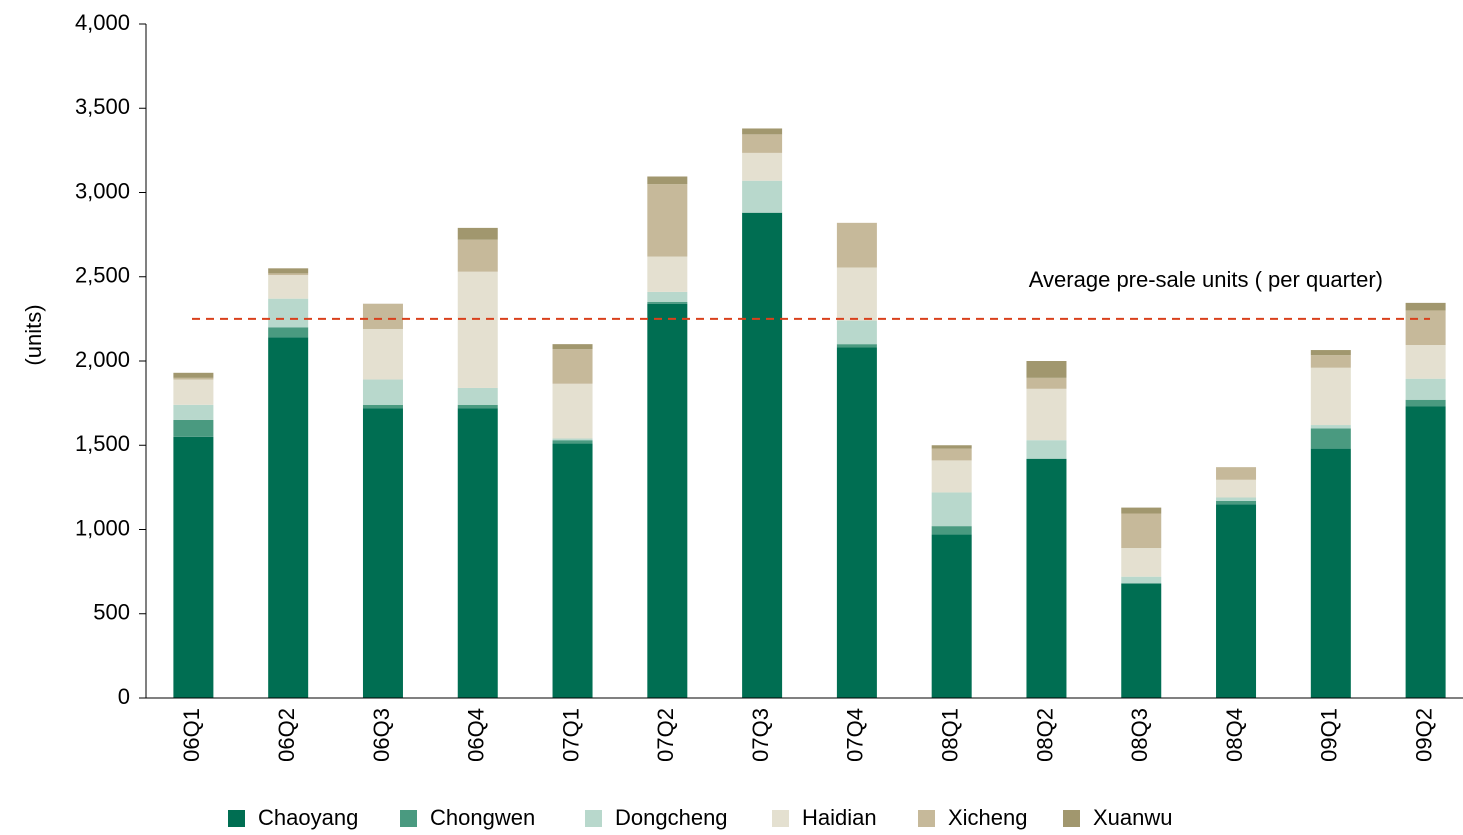  What do you see at coordinates (839, 817) in the screenshot?
I see `legend-label: Haidian` at bounding box center [839, 817].